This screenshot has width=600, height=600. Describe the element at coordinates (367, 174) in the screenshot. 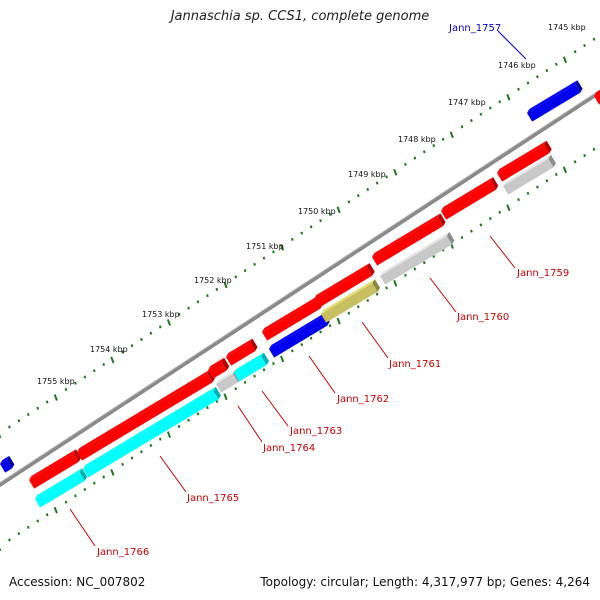

I see `scale-label: 1749 kbp` at that location.